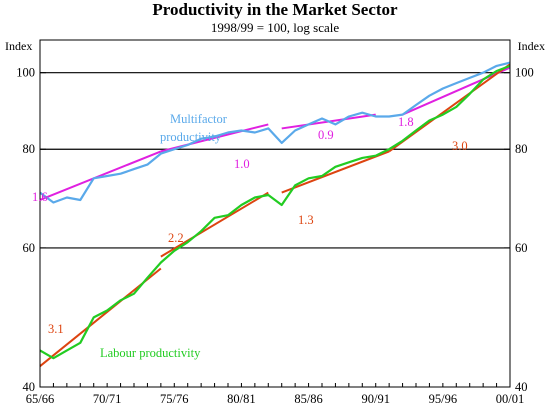  What do you see at coordinates (56, 329) in the screenshot?
I see `trend-growth-label: 3.1` at bounding box center [56, 329].